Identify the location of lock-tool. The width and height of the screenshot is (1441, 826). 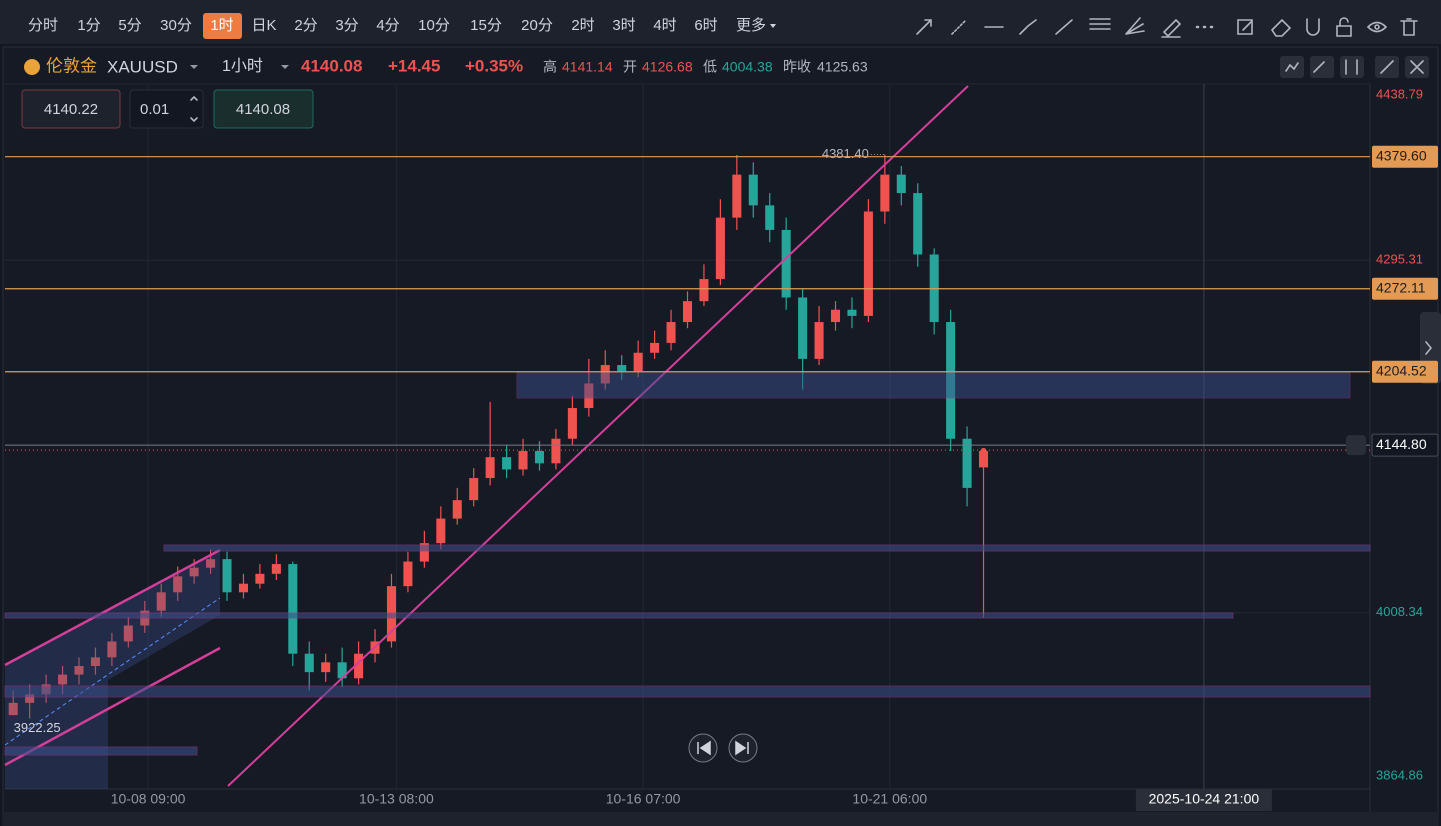
(1344, 27).